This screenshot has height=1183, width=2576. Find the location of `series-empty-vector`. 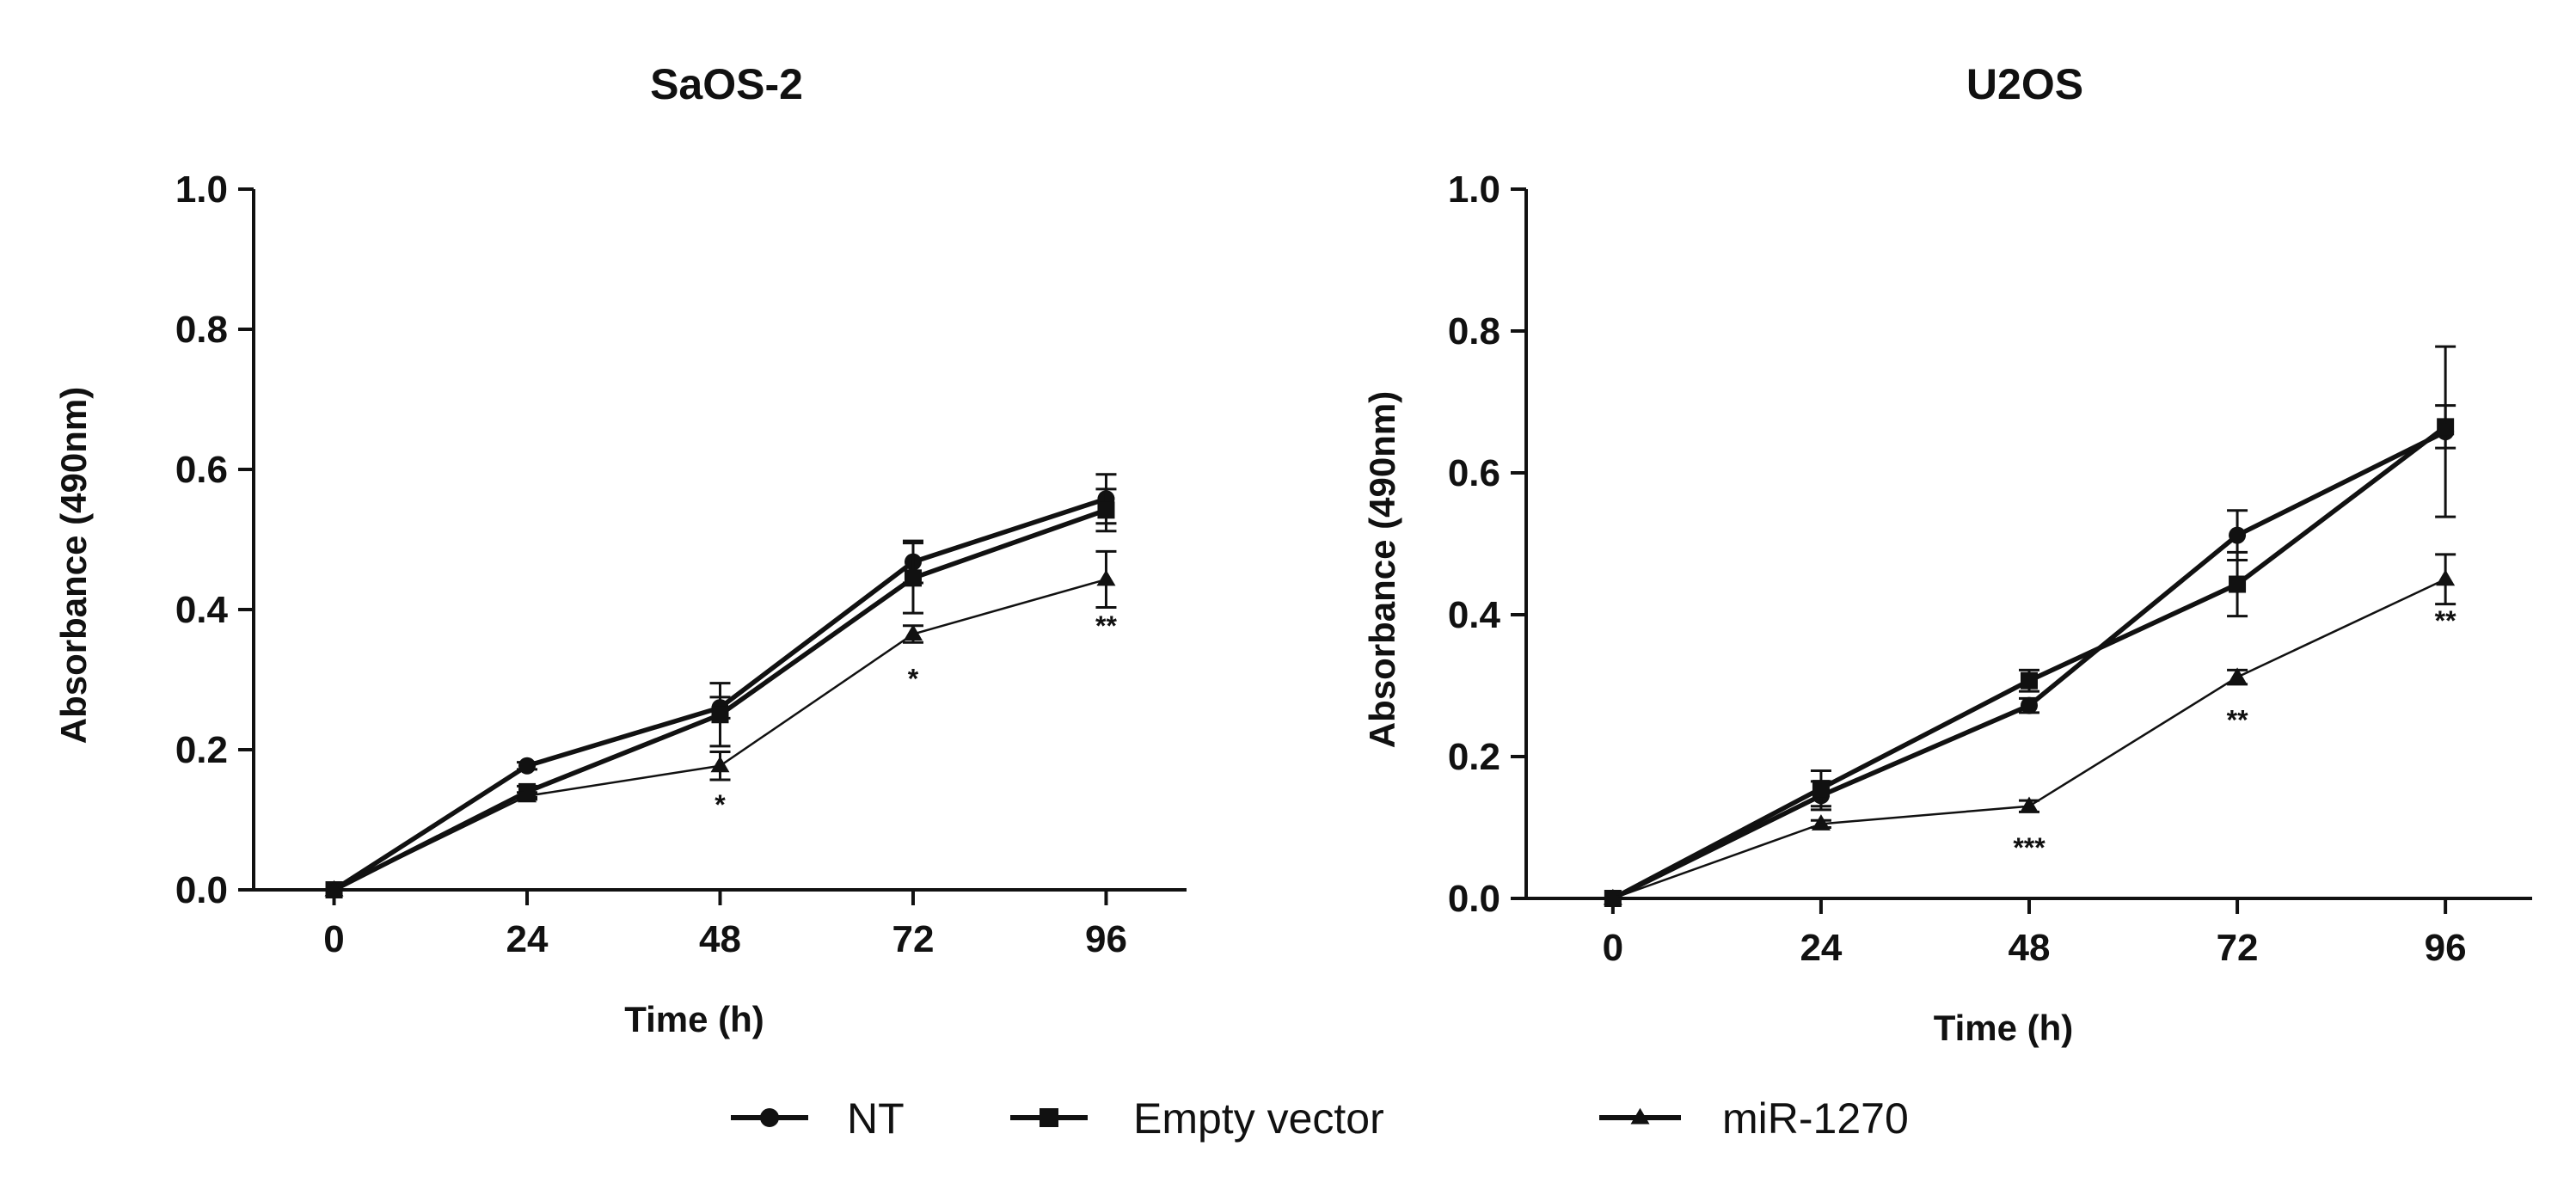

series-empty-vector is located at coordinates (2030, 656).